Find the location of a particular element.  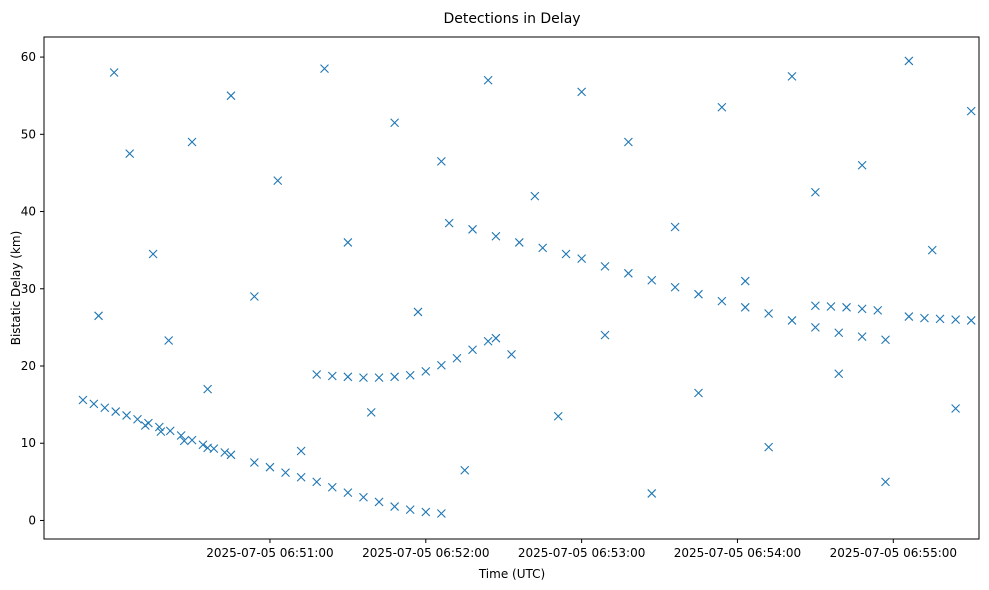

x-tick-label: 2025-07-05 06:54:00 is located at coordinates (737, 553).